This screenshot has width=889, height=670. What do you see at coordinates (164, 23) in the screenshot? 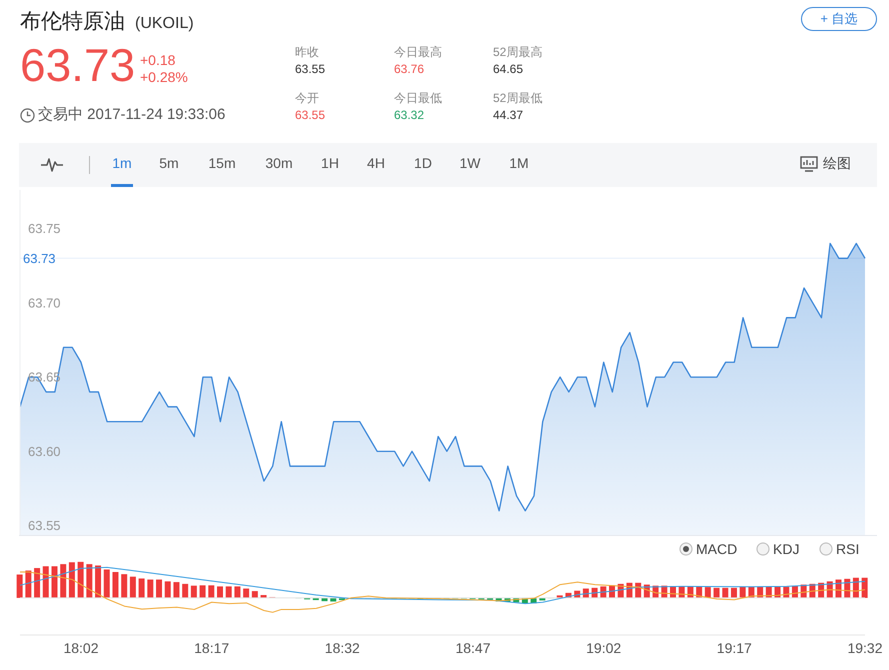
I see `chart-subtitle: (UKOIL)` at bounding box center [164, 23].